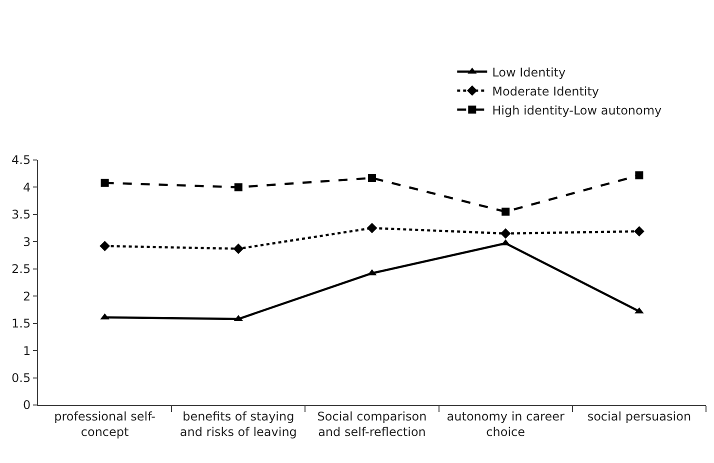 This screenshot has height=463, width=714. Describe the element at coordinates (26, 187) in the screenshot. I see `y-tick-label: 4` at that location.